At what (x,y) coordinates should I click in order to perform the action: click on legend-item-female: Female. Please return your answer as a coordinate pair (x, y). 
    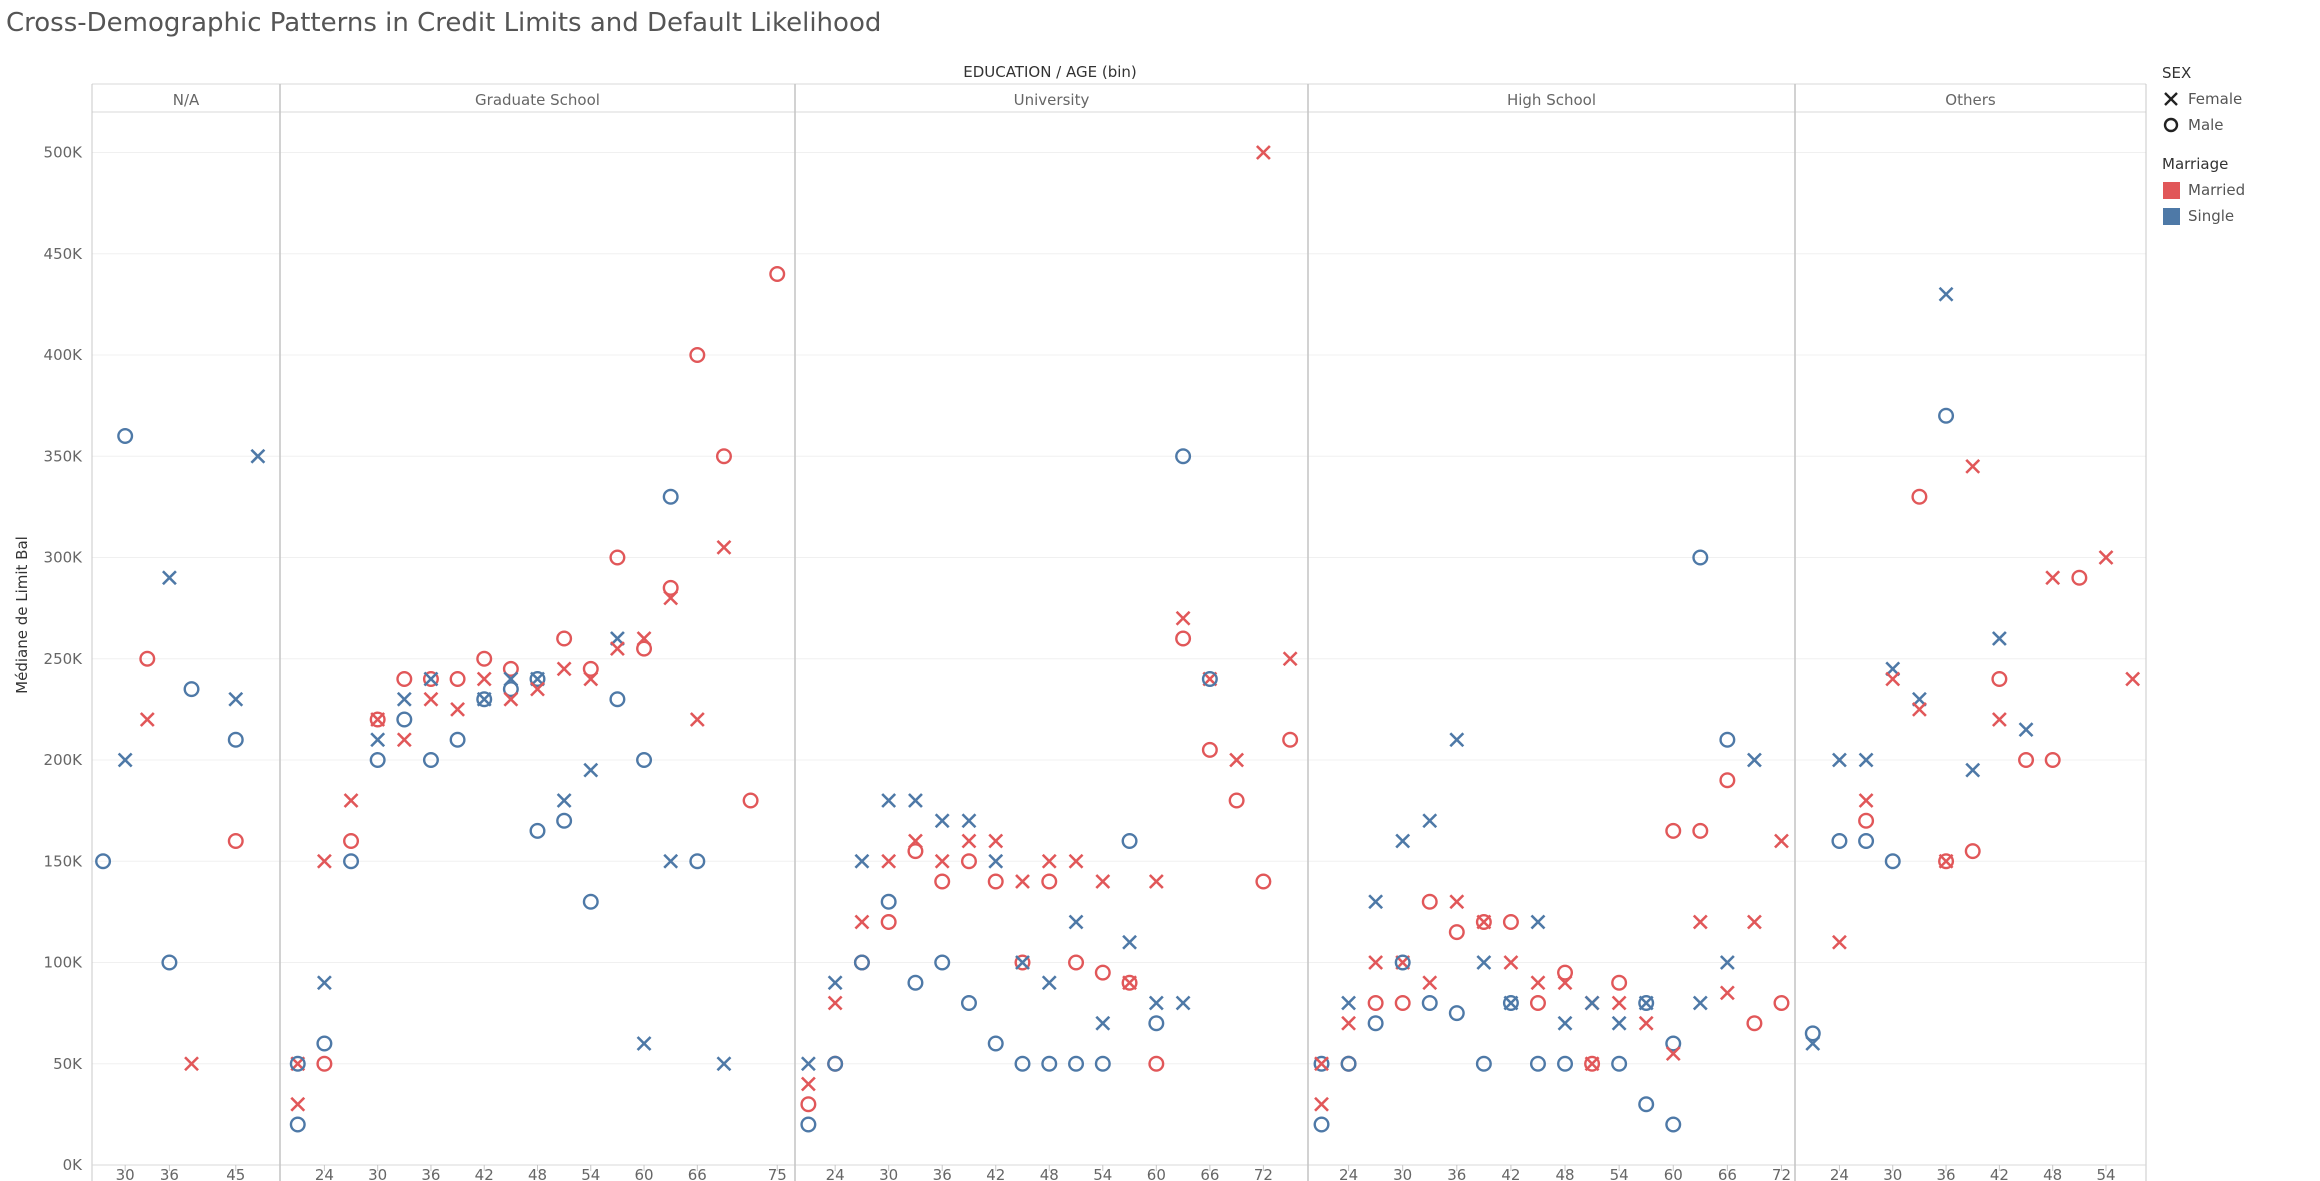
    Looking at the image, I should click on (2202, 99).